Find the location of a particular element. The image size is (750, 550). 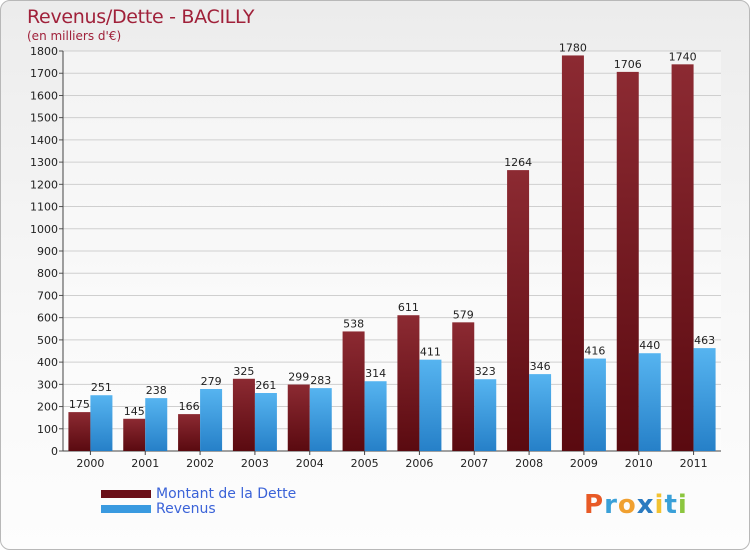

logo-letter: x is located at coordinates (645, 505).